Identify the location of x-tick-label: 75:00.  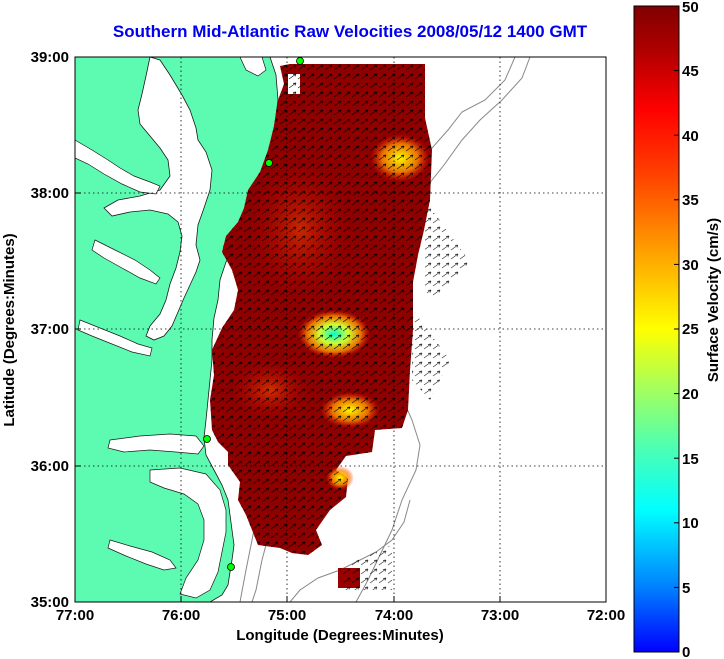
(287, 615).